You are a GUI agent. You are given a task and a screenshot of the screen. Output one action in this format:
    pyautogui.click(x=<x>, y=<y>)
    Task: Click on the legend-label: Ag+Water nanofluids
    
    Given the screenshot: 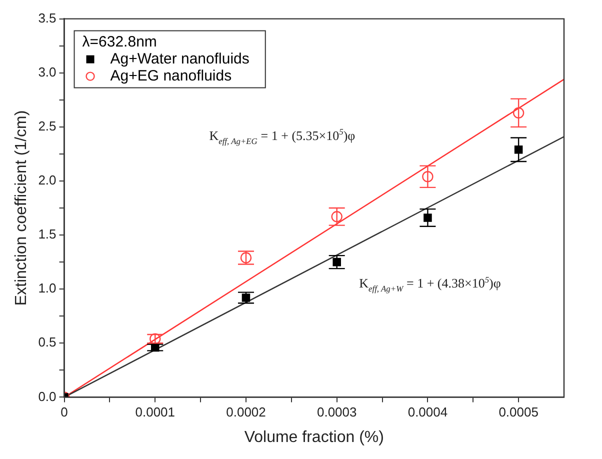 What is the action you would take?
    pyautogui.click(x=180, y=59)
    